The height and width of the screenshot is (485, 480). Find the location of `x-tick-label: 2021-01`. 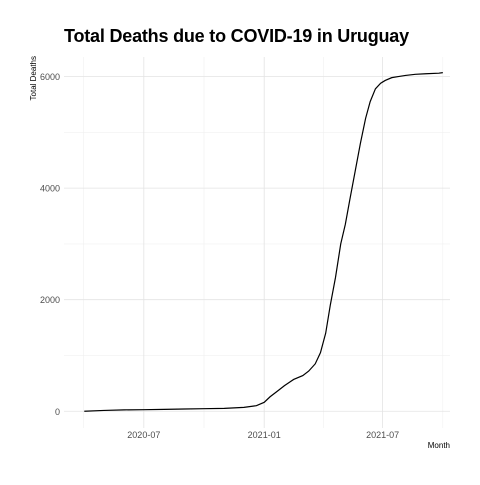

x-tick-label: 2021-01 is located at coordinates (264, 435).